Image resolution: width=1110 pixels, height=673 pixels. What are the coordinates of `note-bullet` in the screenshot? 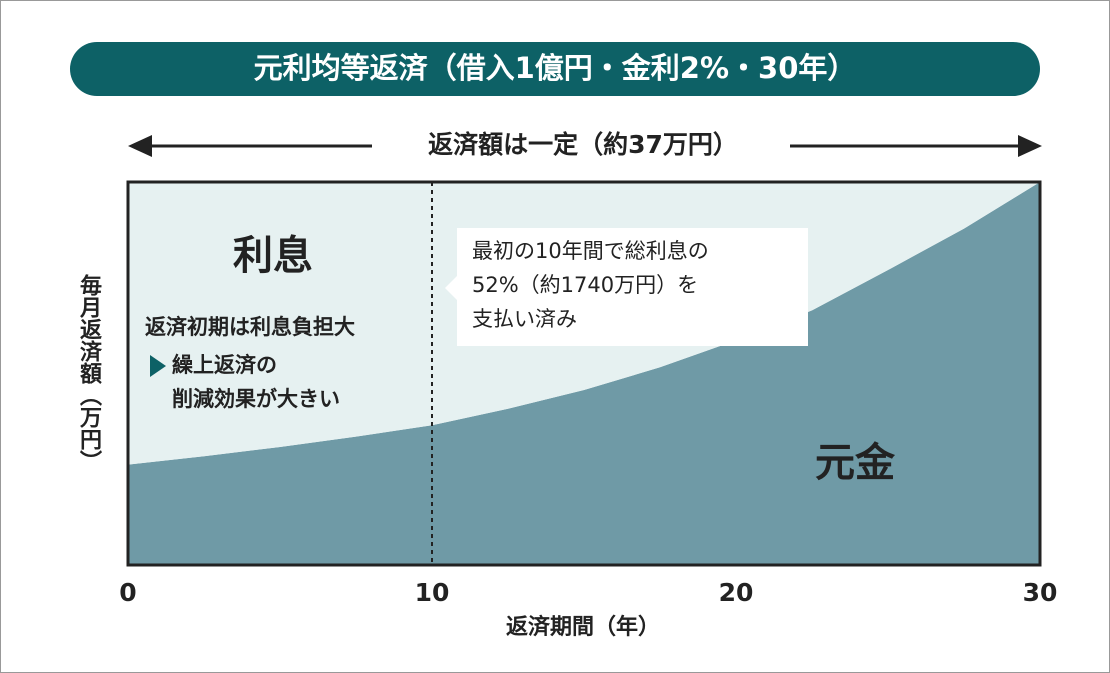 It's located at (158, 366).